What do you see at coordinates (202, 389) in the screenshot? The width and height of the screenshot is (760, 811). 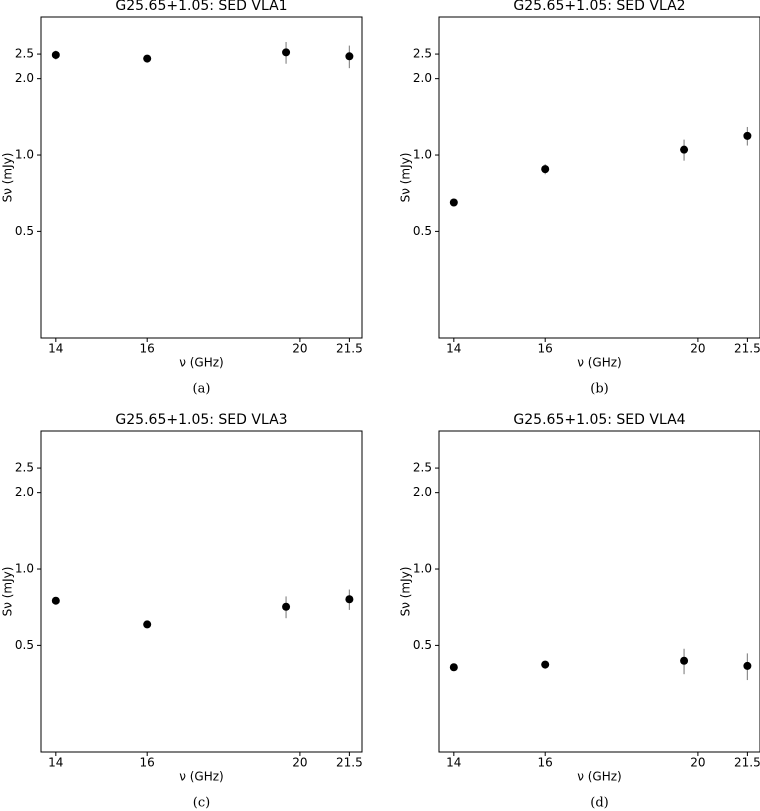 I see `caption: (a)` at bounding box center [202, 389].